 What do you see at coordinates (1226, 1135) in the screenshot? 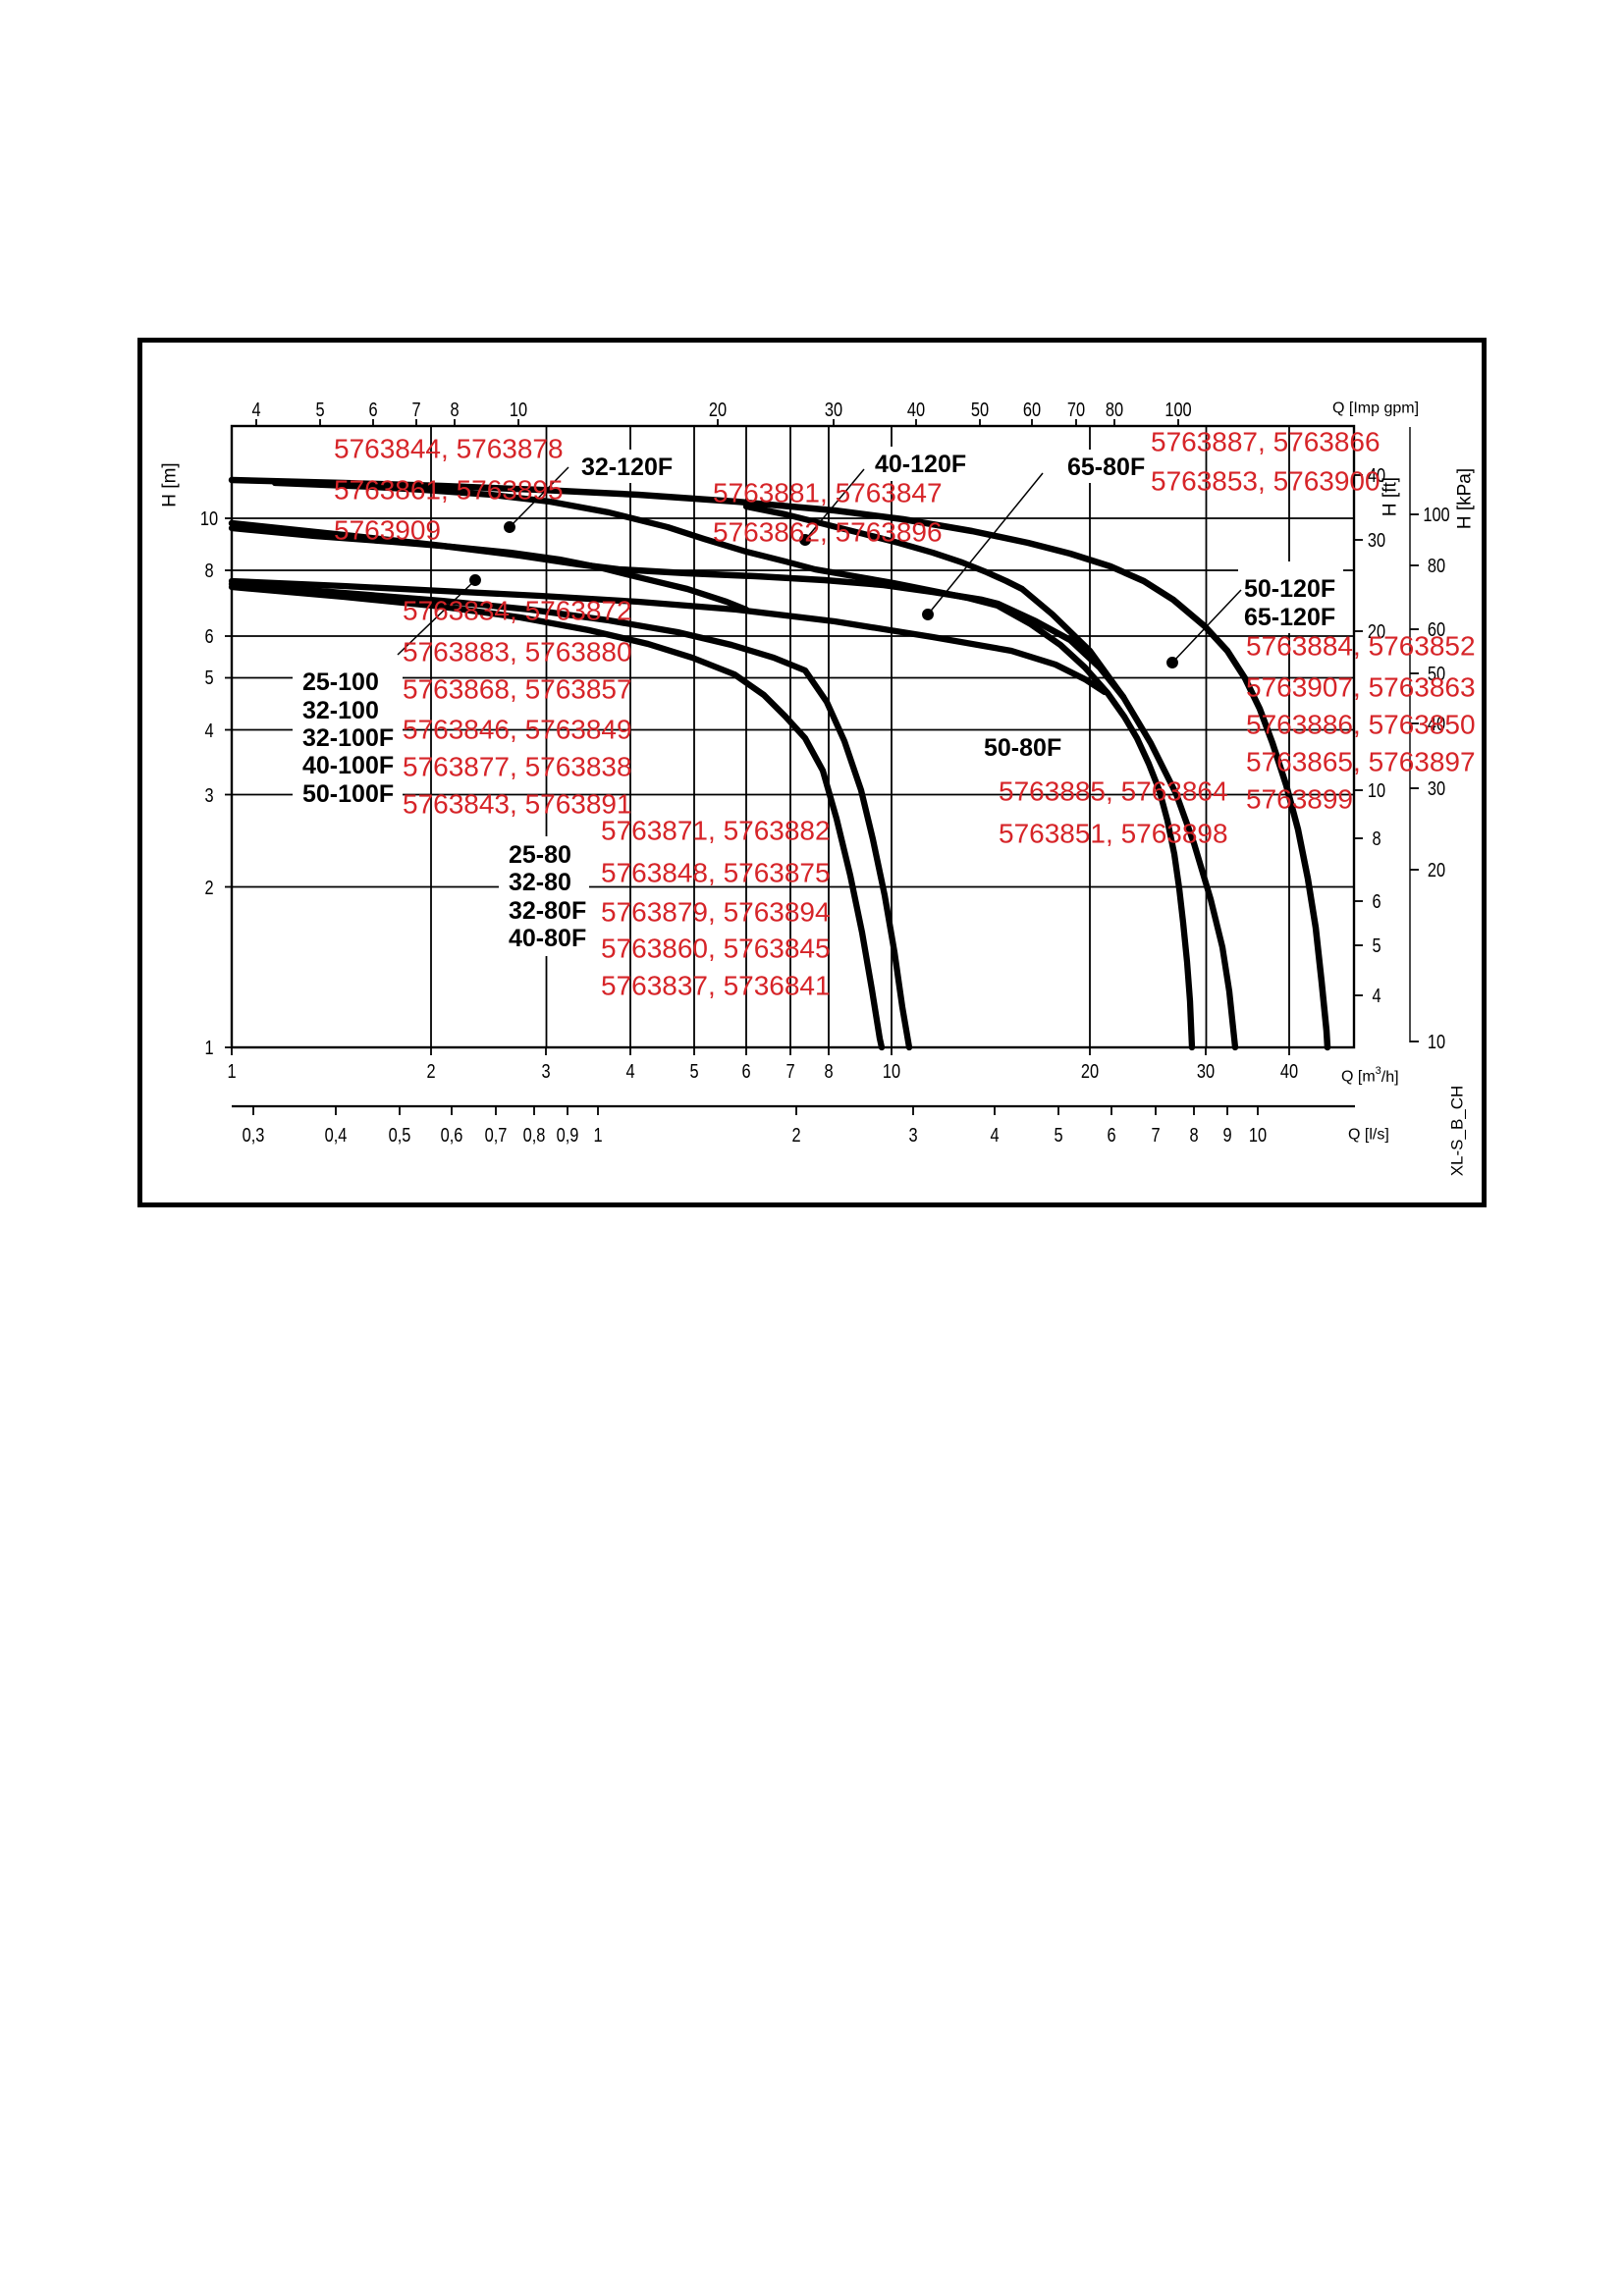
I see `svg-text: 9` at bounding box center [1226, 1135].